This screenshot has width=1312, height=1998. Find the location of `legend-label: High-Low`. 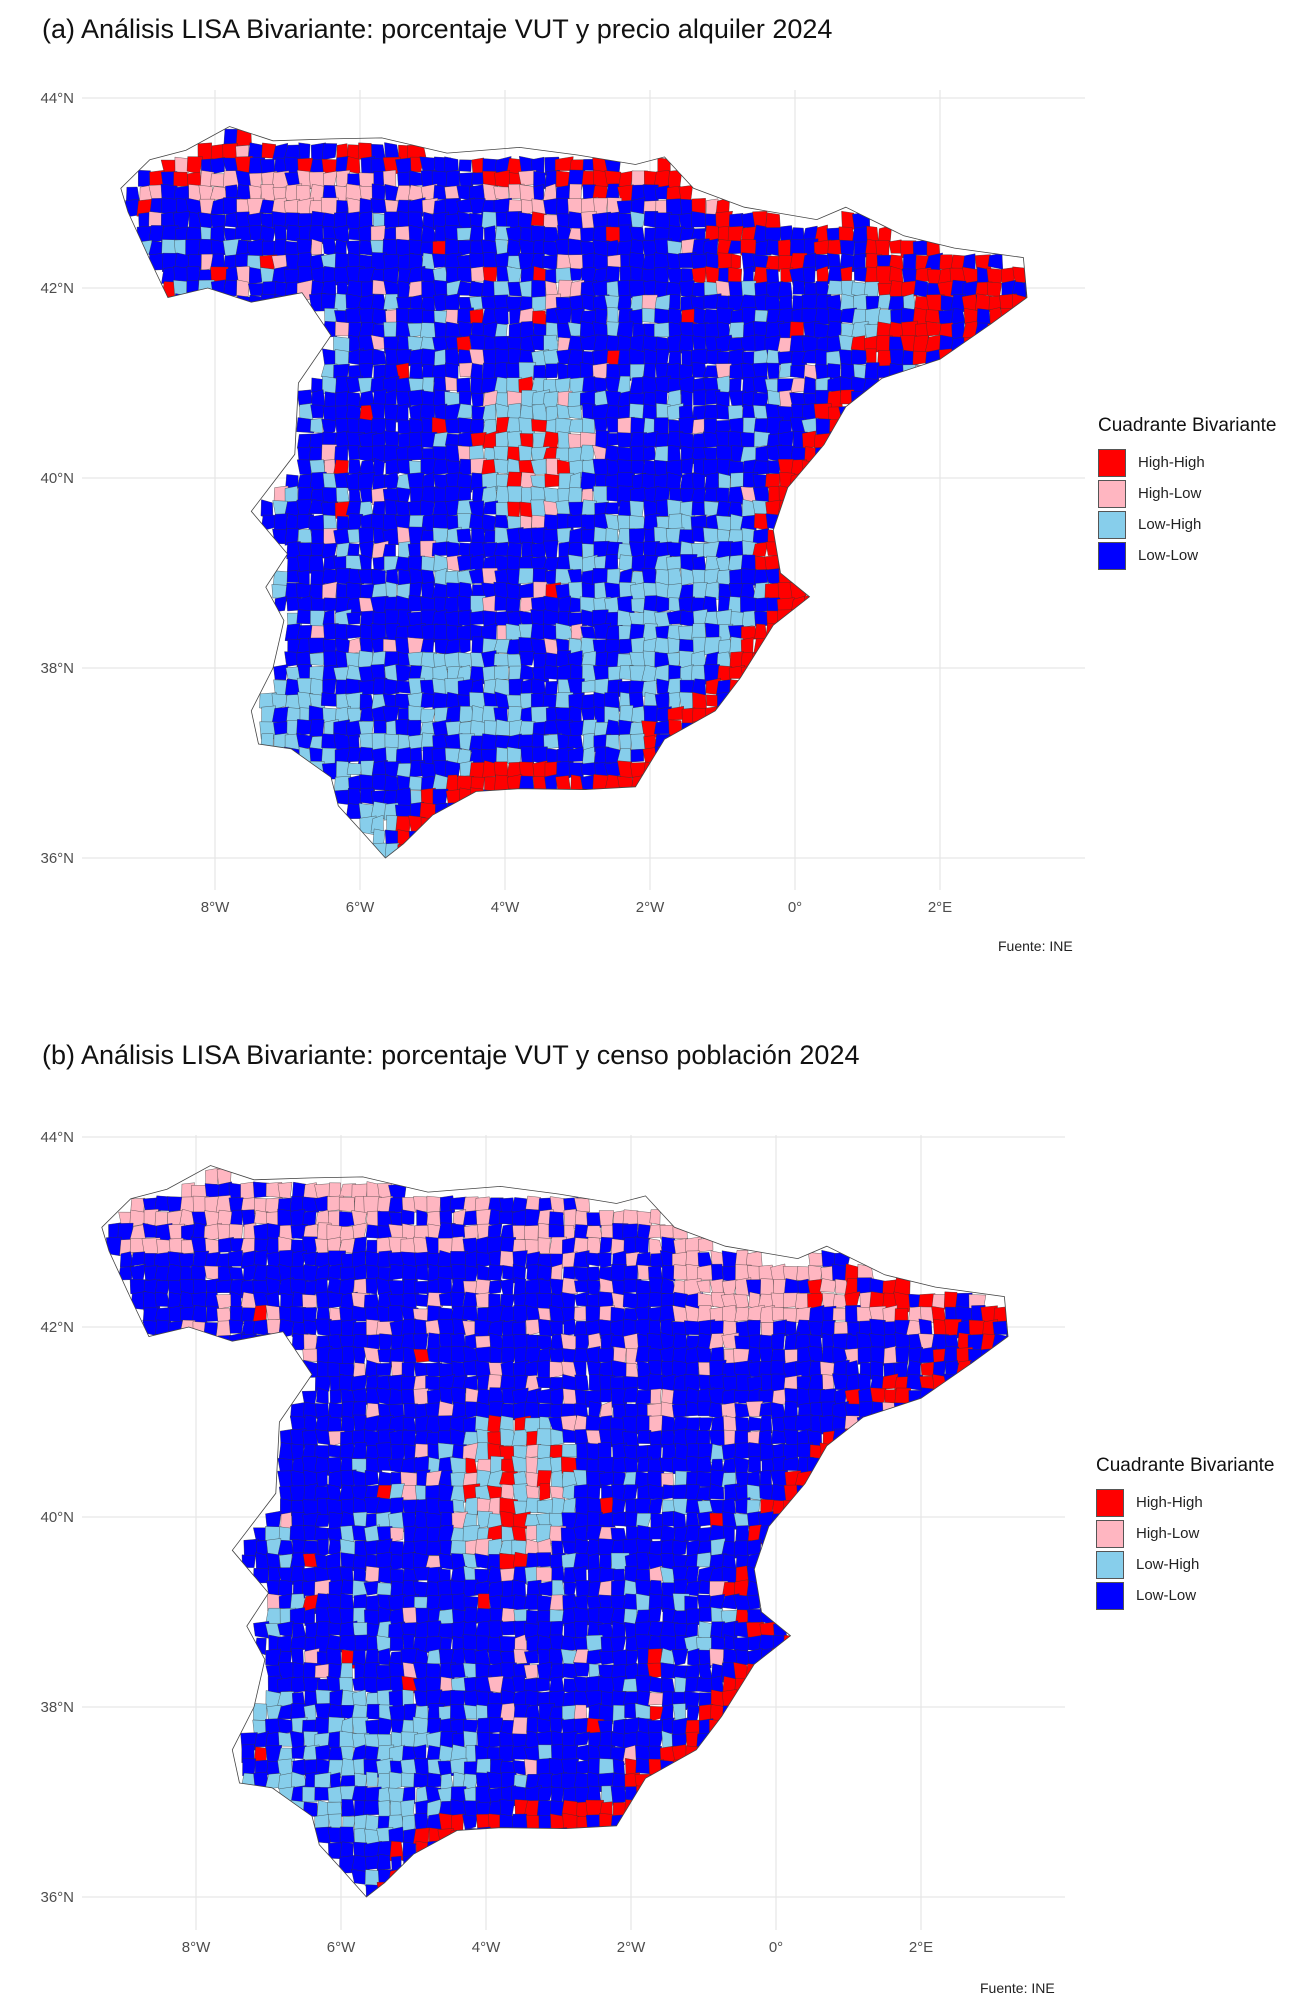

legend-label: High-Low is located at coordinates (1170, 493).